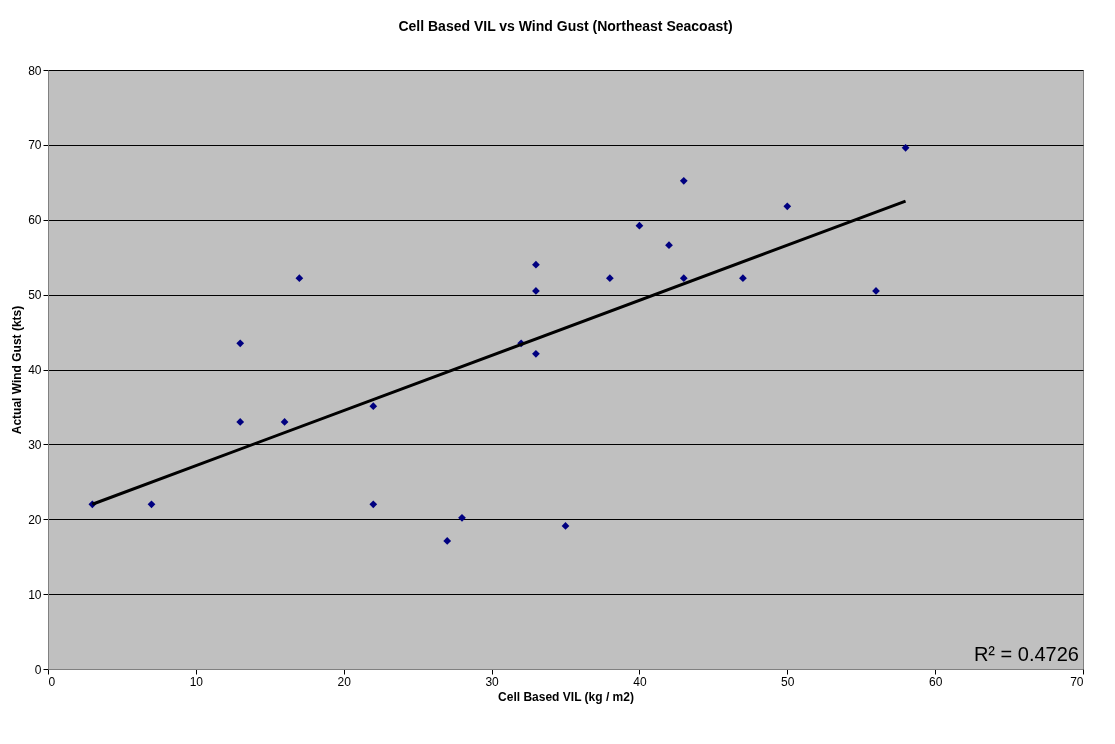 This screenshot has height=744, width=1115. What do you see at coordinates (38, 669) in the screenshot?
I see `y-tick-label: 0` at bounding box center [38, 669].